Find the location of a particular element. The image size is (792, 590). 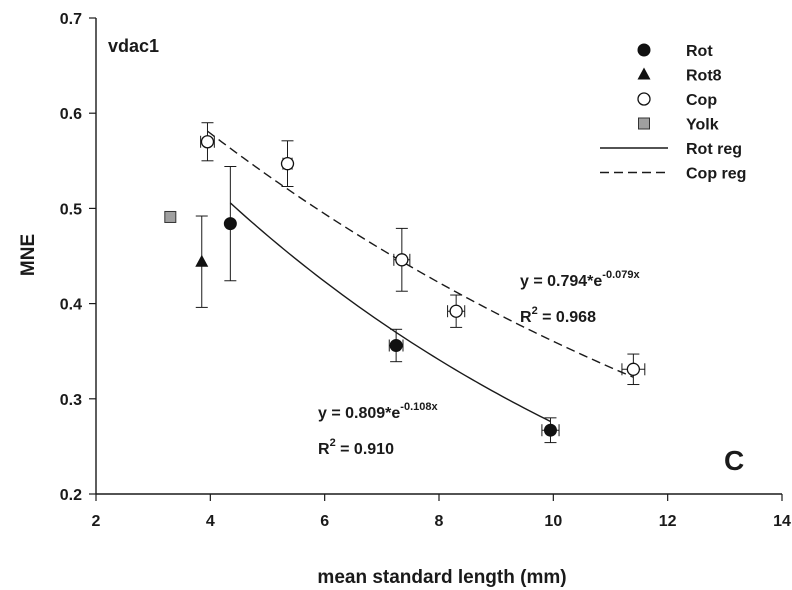

x-tick-label: 8 is located at coordinates (439, 521).